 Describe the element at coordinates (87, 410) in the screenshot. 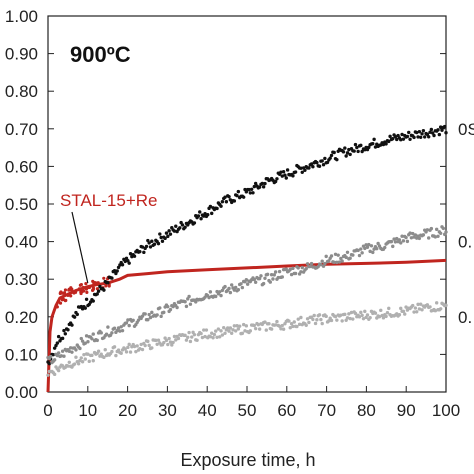

I see `x-tick-label: 10` at that location.